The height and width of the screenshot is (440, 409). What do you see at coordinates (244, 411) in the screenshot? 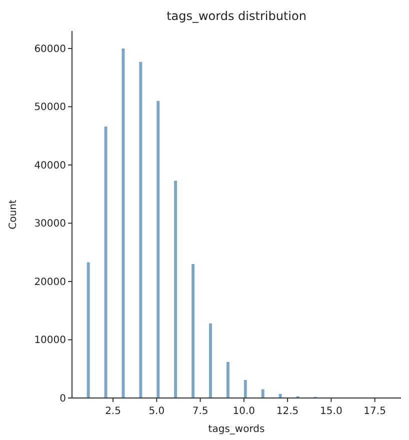
I see `x-tick-label: 10.0` at bounding box center [244, 411].